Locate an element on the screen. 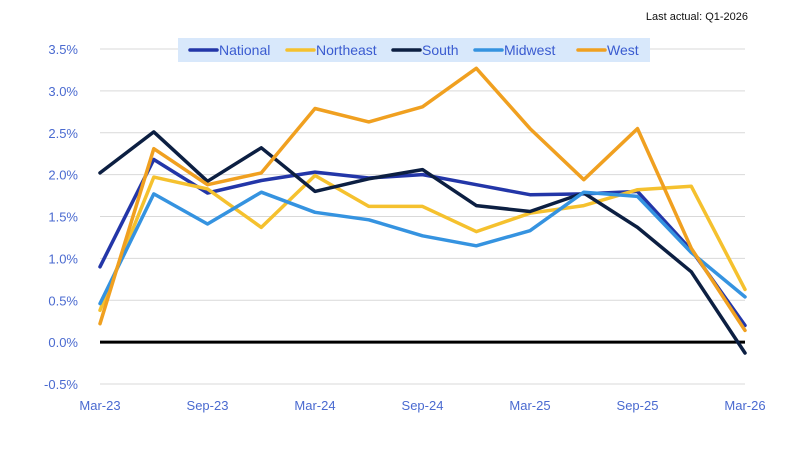 Image resolution: width=800 pixels, height=450 pixels. y-tick-label: -0.5% is located at coordinates (61, 384).